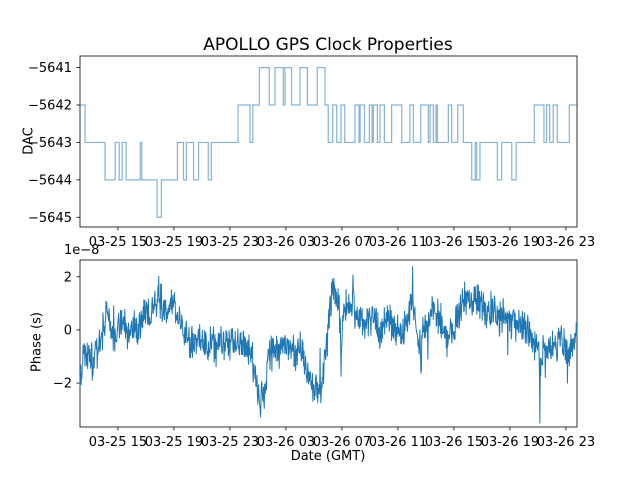 The height and width of the screenshot is (480, 640). Describe the element at coordinates (82, 250) in the screenshot. I see `phase-offset-text: 1e−8` at that location.